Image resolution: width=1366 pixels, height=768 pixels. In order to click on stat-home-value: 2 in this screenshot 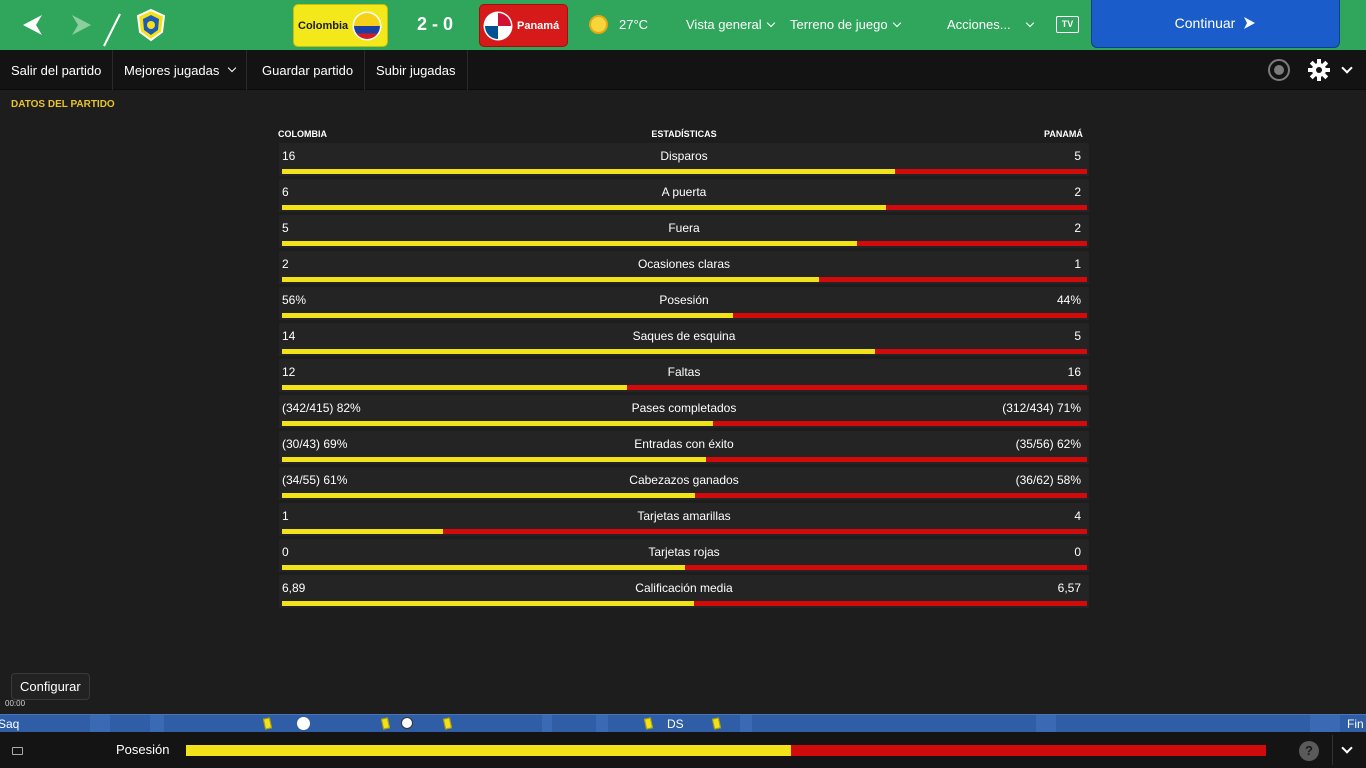, I will do `click(285, 264)`.